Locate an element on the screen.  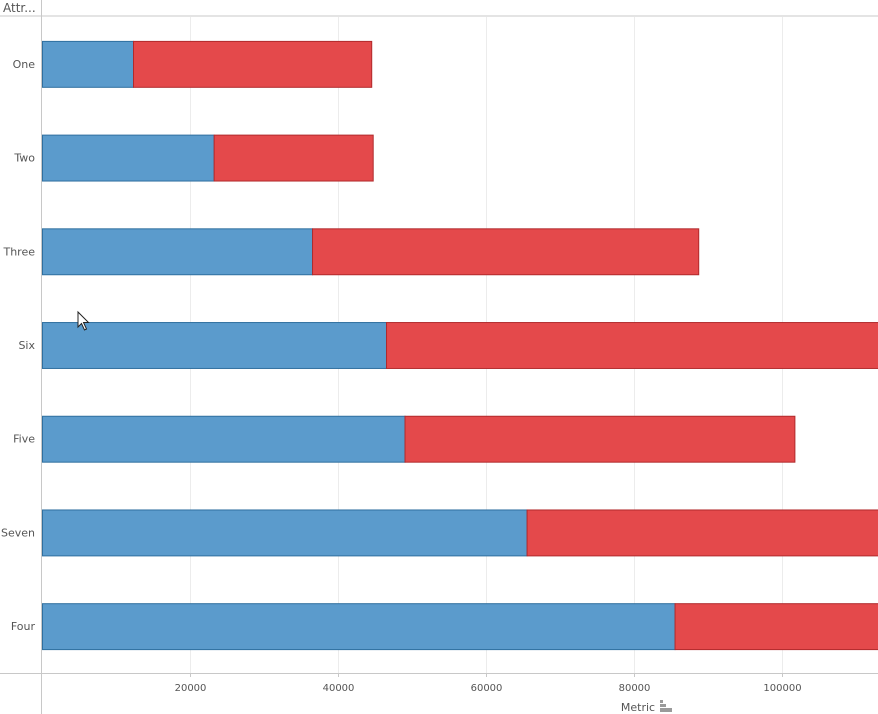
x-tick-label: 40000 is located at coordinates (339, 688).